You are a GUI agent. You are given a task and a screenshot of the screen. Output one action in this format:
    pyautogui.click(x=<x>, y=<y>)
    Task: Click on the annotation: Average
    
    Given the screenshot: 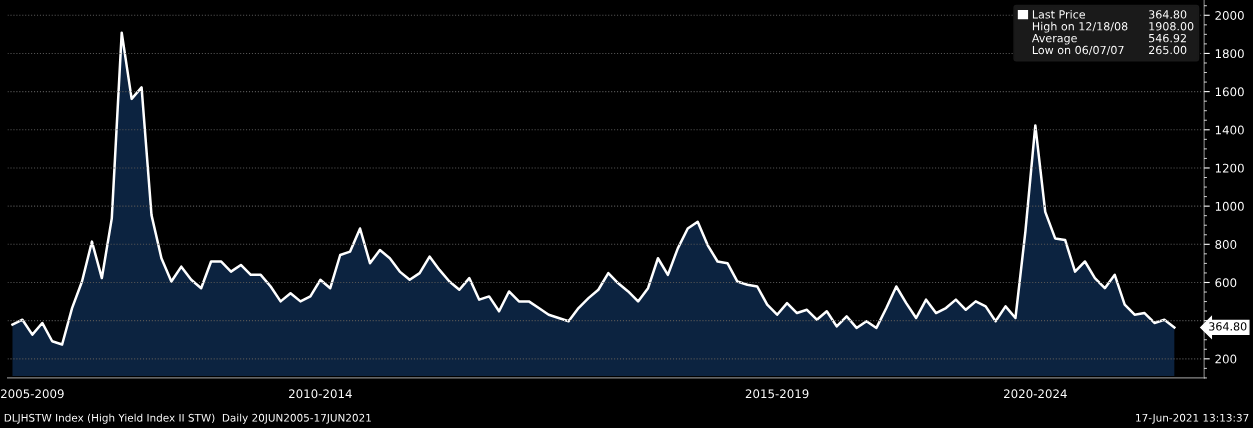 What is the action you would take?
    pyautogui.click(x=1054, y=39)
    